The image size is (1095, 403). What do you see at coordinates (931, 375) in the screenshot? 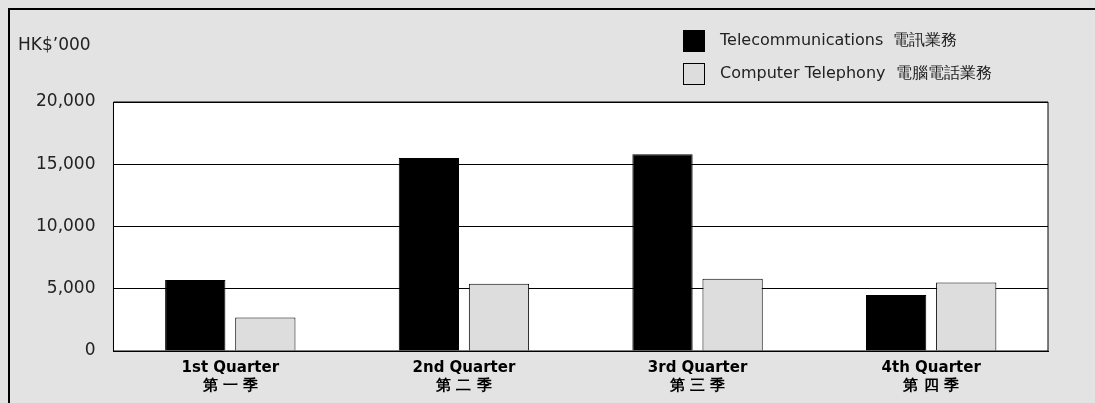
I see `x-tick-label: 4th Quarter 第 四 季` at bounding box center [931, 375].